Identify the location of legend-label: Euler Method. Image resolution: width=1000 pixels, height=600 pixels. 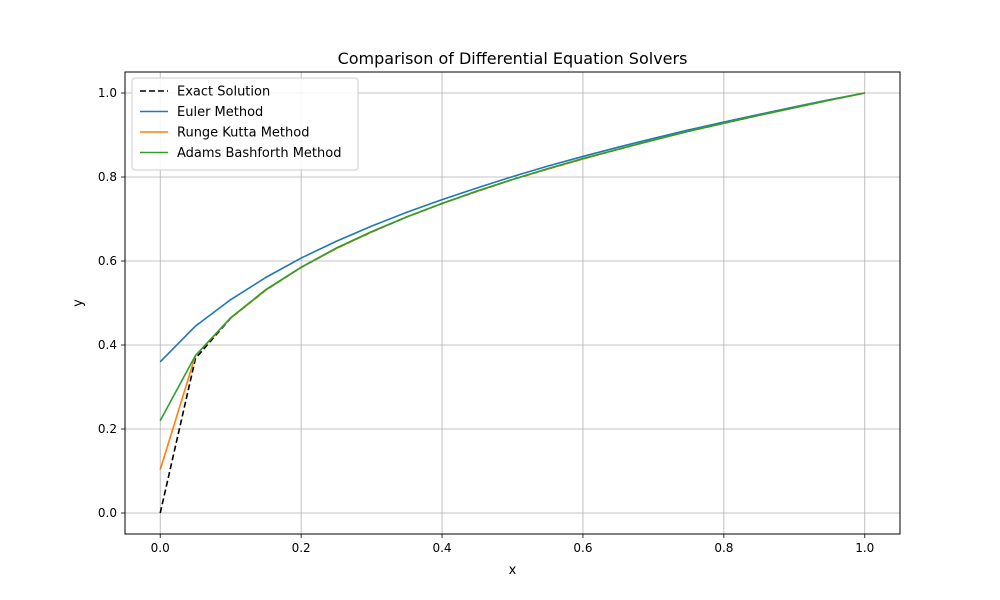
(220, 112).